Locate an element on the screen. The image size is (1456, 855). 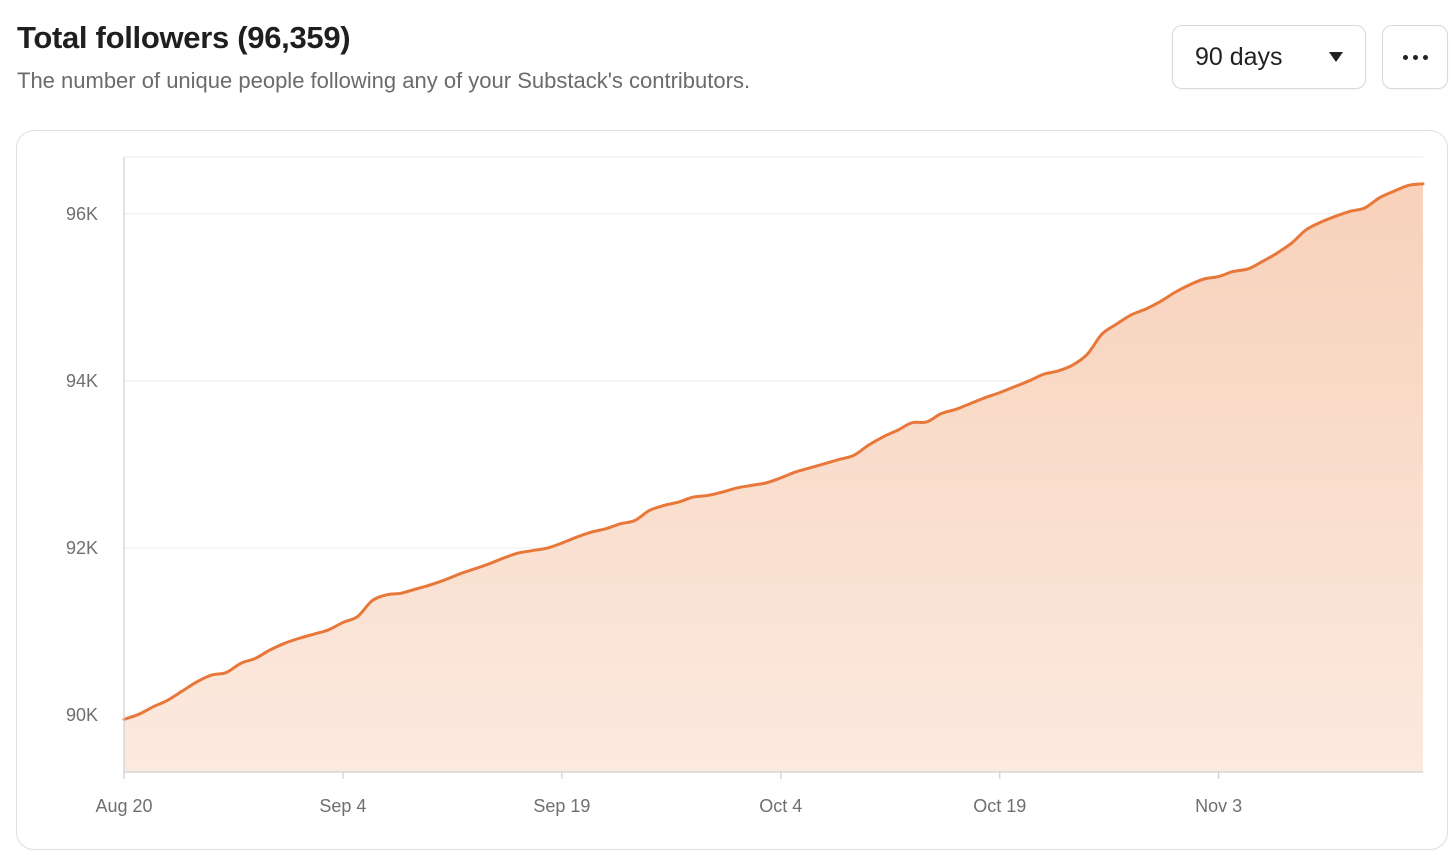
page-title: Total followers (96,359) is located at coordinates (184, 37).